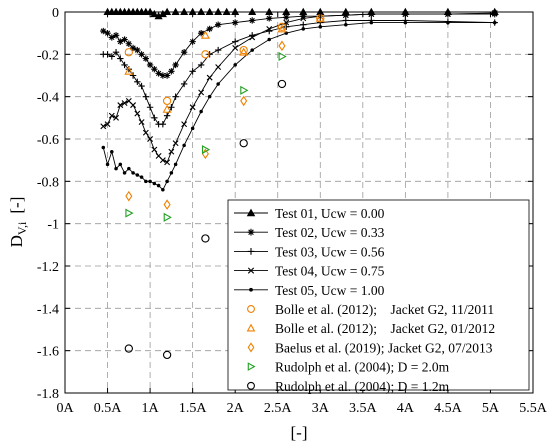  I want to click on legend-label: Test 03, Ucw = 0.56, so click(330, 251).